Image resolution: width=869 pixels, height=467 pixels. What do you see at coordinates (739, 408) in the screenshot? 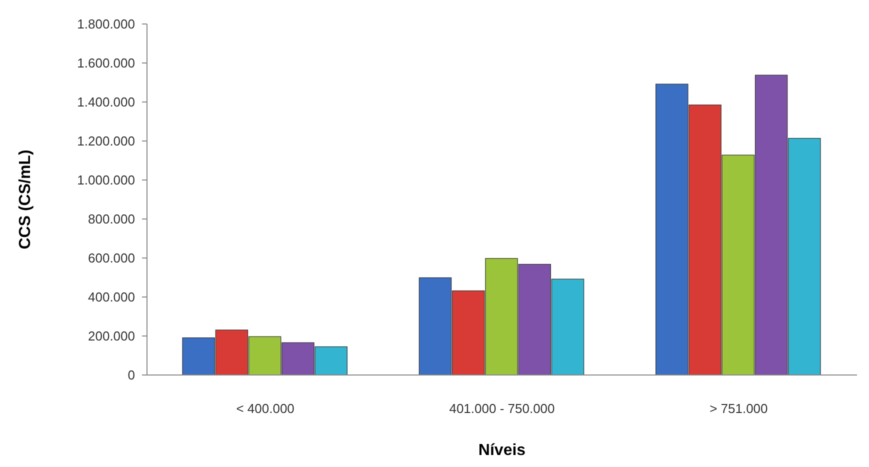
I see `x-tick-label: > 751.000` at bounding box center [739, 408].